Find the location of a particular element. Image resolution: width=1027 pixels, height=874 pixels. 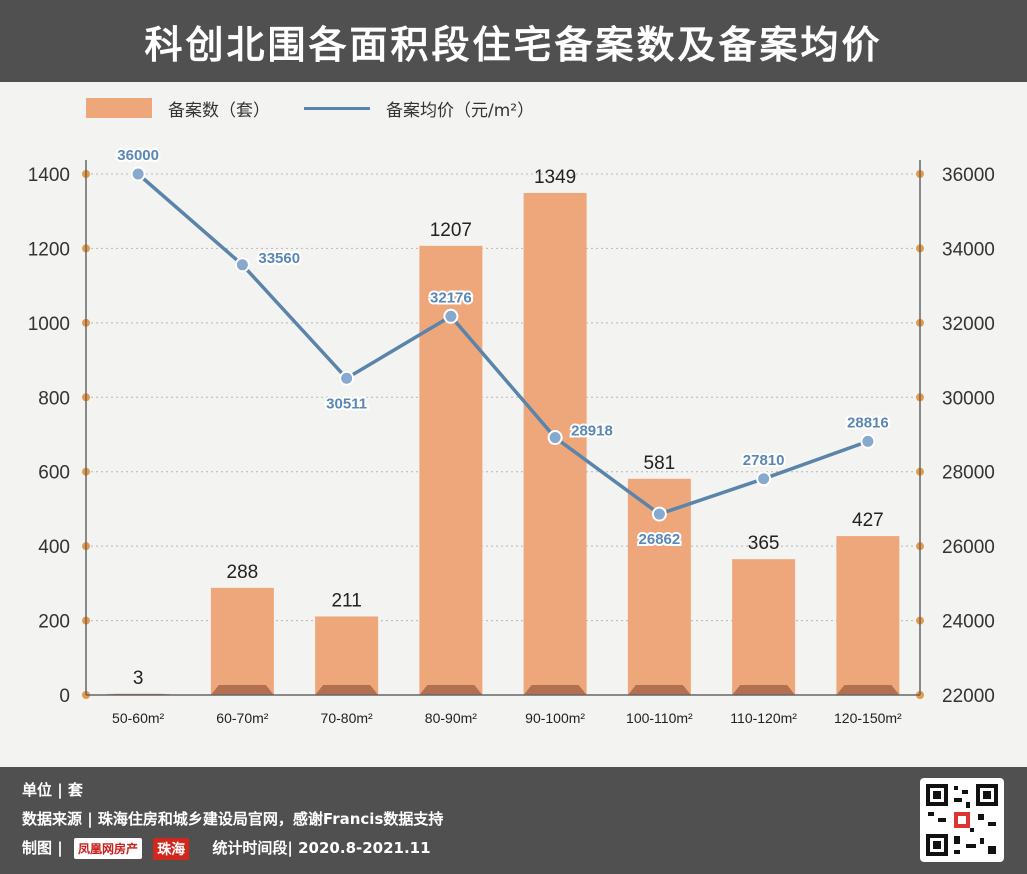

price-value-label: 27810 is located at coordinates (764, 460).